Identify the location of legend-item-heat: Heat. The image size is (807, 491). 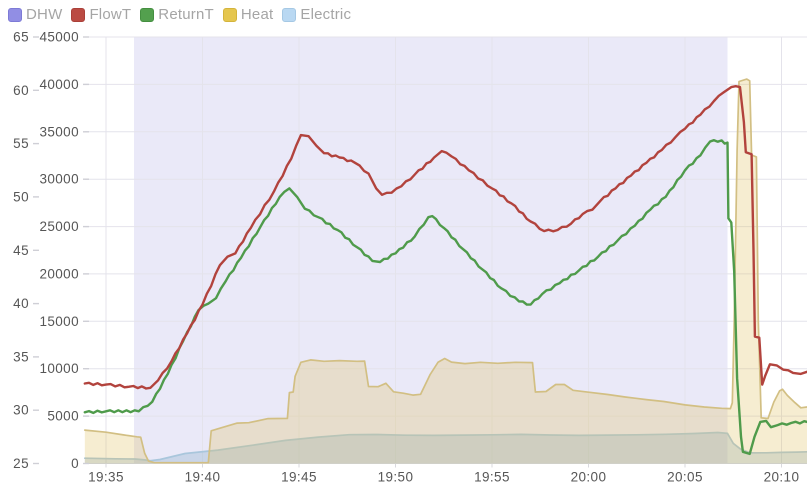
(248, 14).